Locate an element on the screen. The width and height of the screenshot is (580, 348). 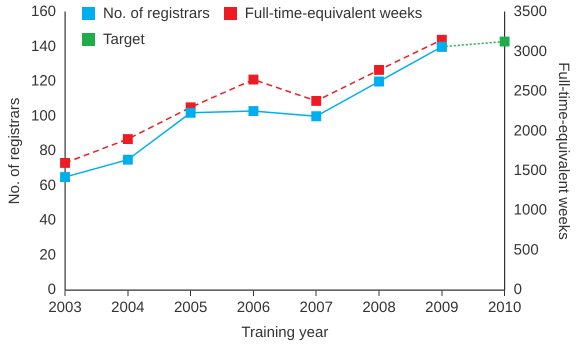
y2-tick-label: 2000 is located at coordinates (531, 131).